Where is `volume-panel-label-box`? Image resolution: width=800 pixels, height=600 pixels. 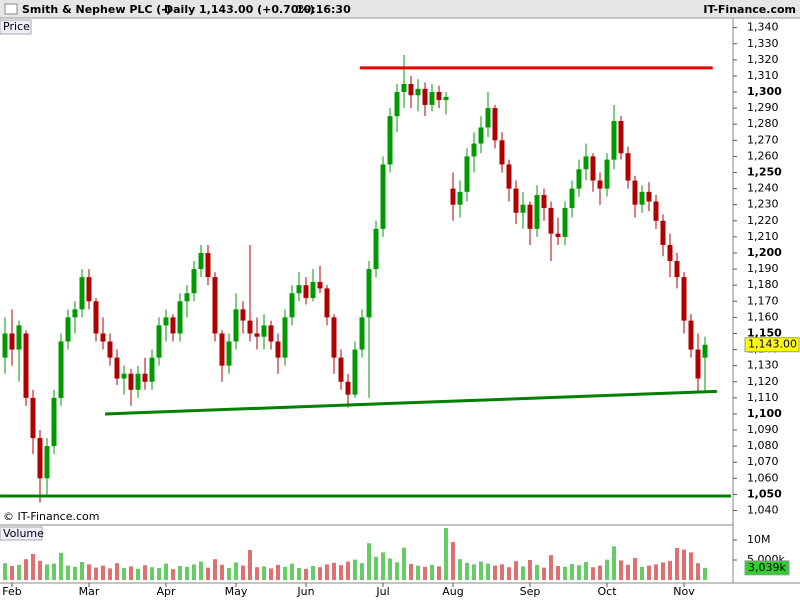 volume-panel-label-box is located at coordinates (21, 533).